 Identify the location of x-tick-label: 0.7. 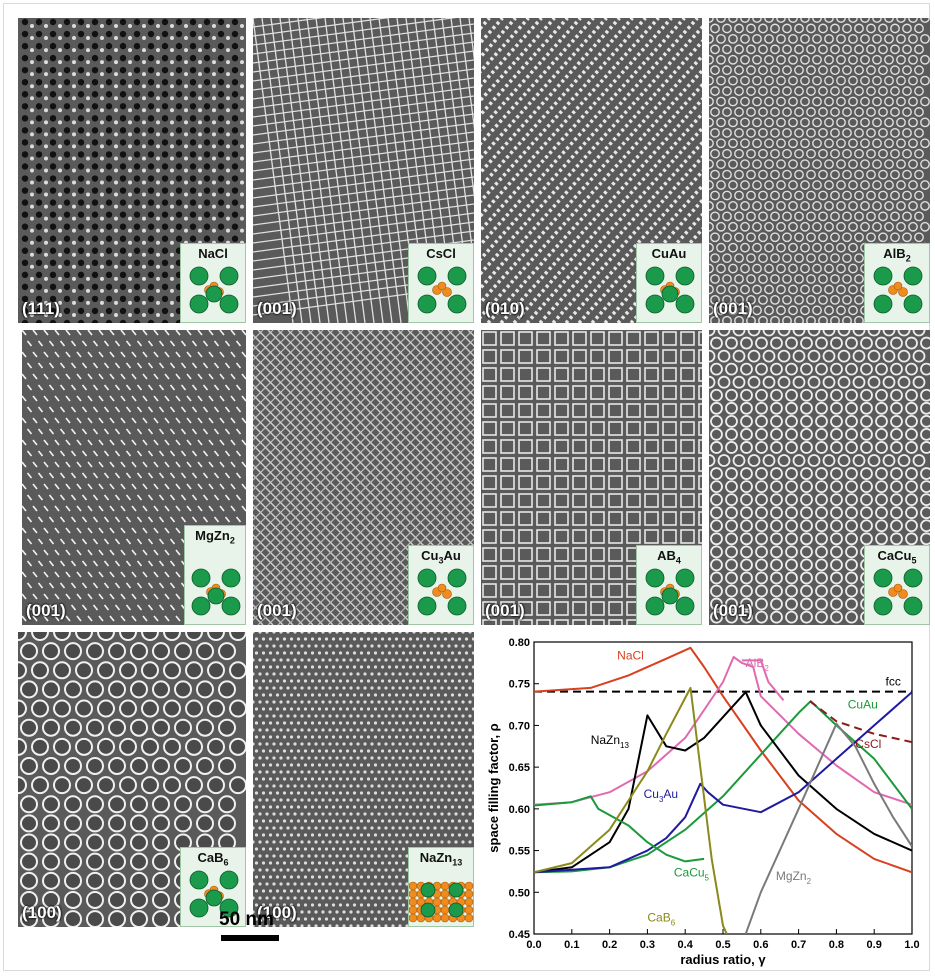
(798, 945).